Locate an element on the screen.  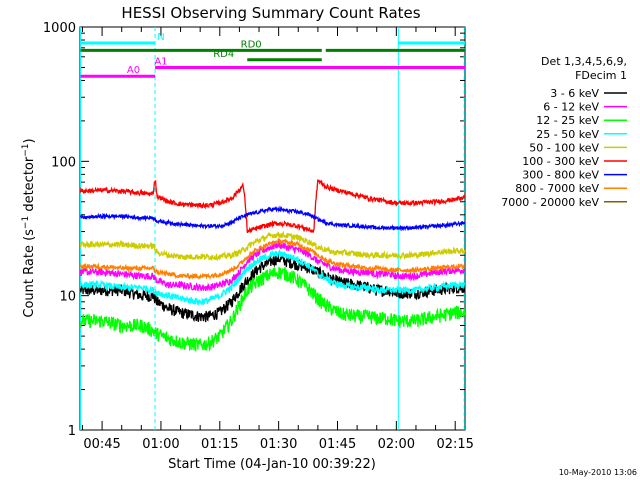
y-axis-label-sup2: −1 is located at coordinates (26, 149).